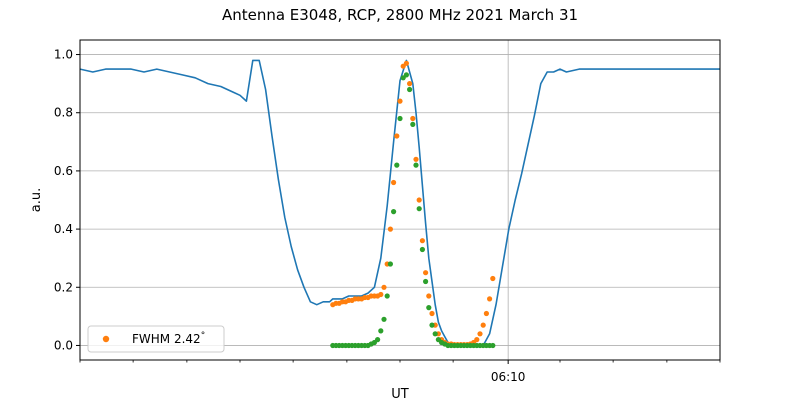 This screenshot has height=400, width=800. I want to click on legend-label-fwhm: FWHM 2.42°, so click(168, 338).